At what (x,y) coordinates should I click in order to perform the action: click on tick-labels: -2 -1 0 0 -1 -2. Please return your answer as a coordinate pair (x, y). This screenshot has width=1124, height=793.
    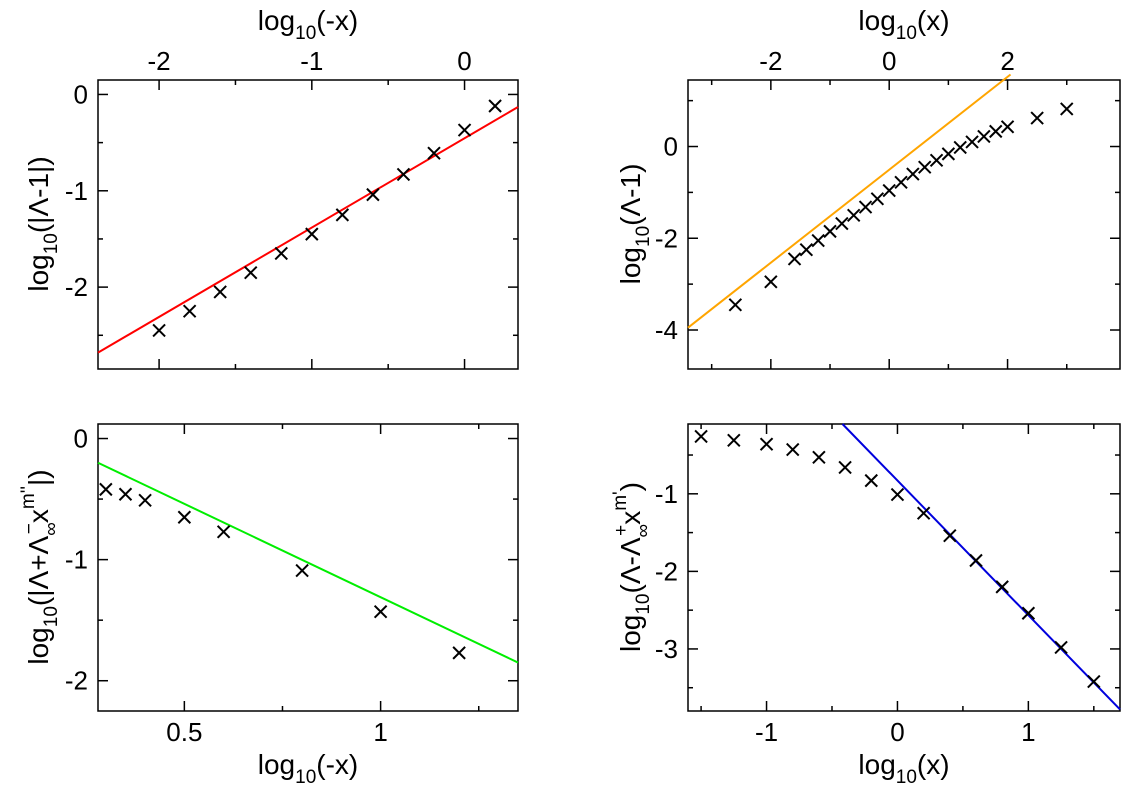
    Looking at the image, I should click on (268, 174).